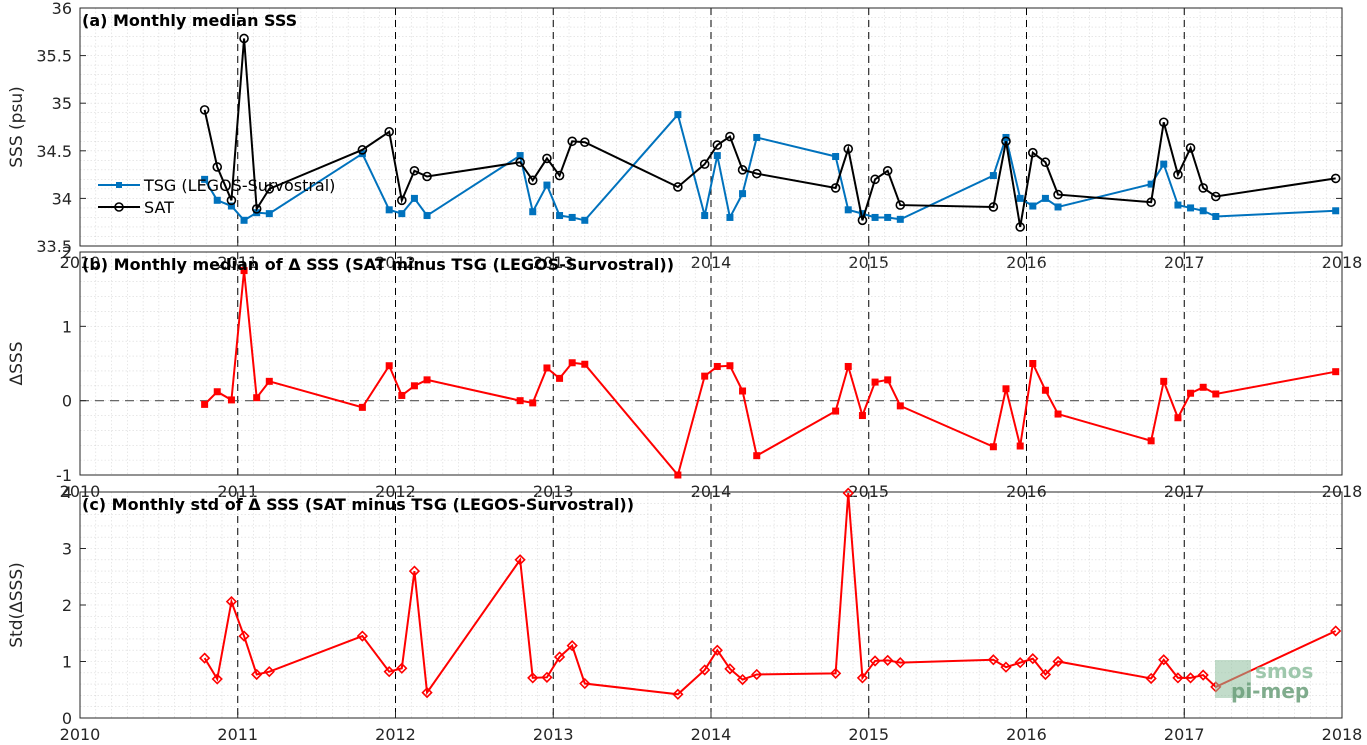 The height and width of the screenshot is (745, 1367). I want to click on watermark-logo-block, so click(1233, 679).